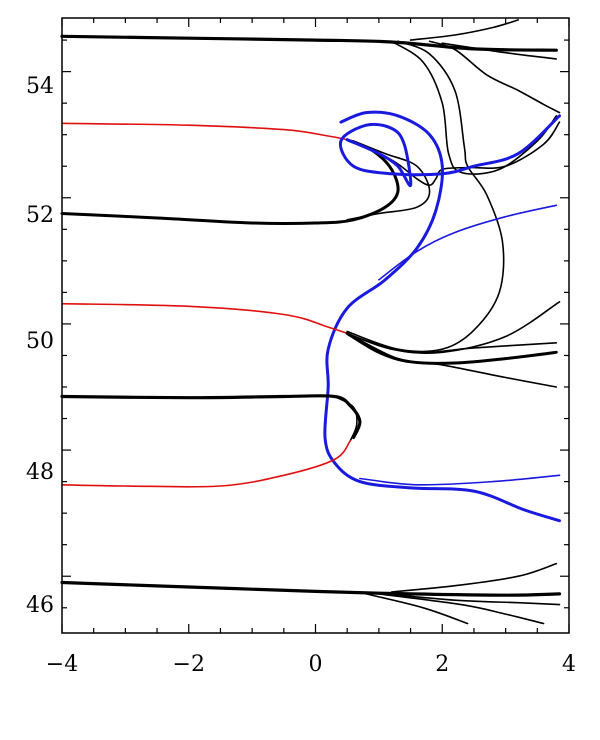 The height and width of the screenshot is (740, 600). Describe the element at coordinates (62, 664) in the screenshot. I see `x-tick-label: −4` at that location.